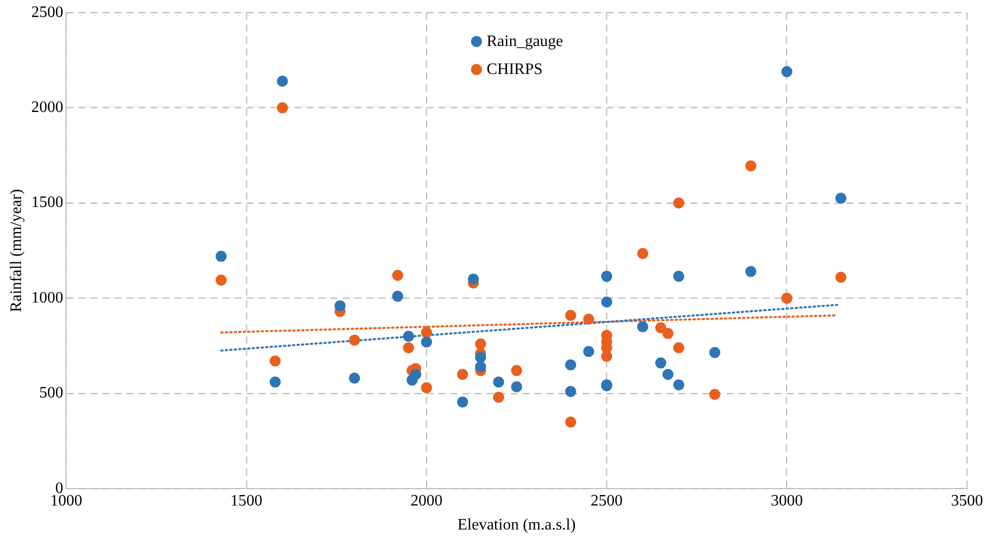  I want to click on x-tick-label: 1000, so click(66, 501).